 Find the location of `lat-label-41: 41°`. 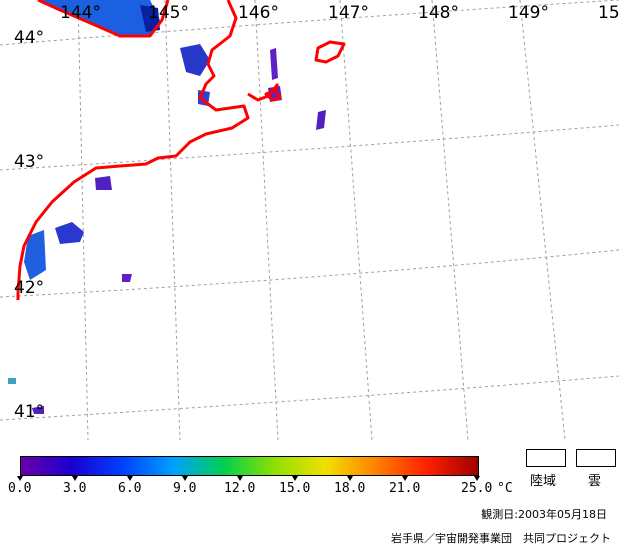

lat-label-41: 41° is located at coordinates (29, 412).